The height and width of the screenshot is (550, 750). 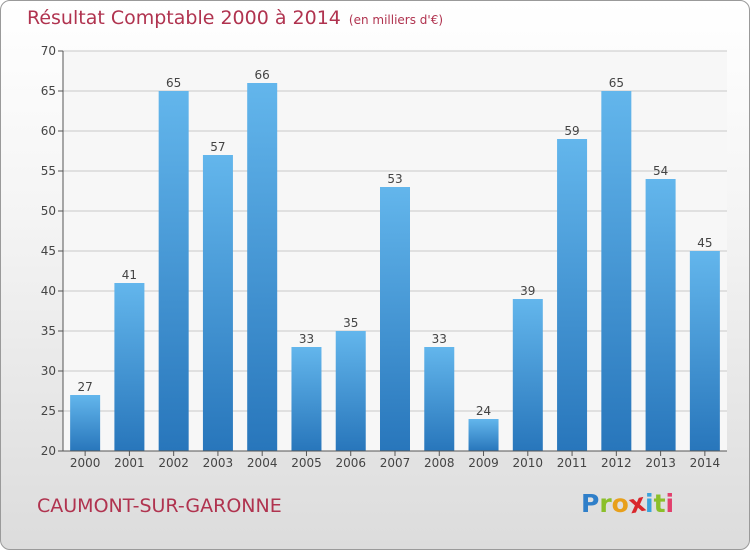 What do you see at coordinates (48, 131) in the screenshot?
I see `y-tick-label-60: 60` at bounding box center [48, 131].